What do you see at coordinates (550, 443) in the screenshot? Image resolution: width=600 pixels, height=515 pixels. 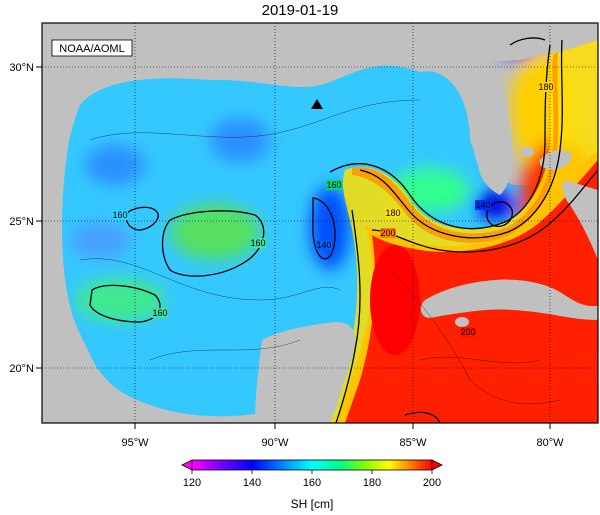 I see `lon-tick-label: 80°W` at bounding box center [550, 443].